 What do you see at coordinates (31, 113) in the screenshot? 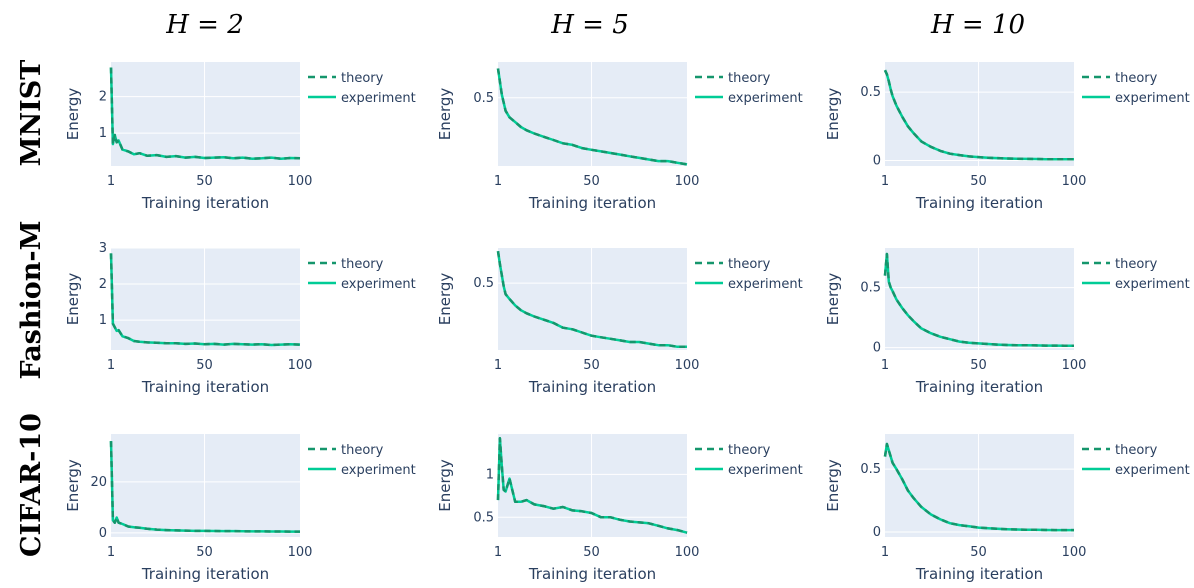
I see `row-label: MNIST` at bounding box center [31, 113].